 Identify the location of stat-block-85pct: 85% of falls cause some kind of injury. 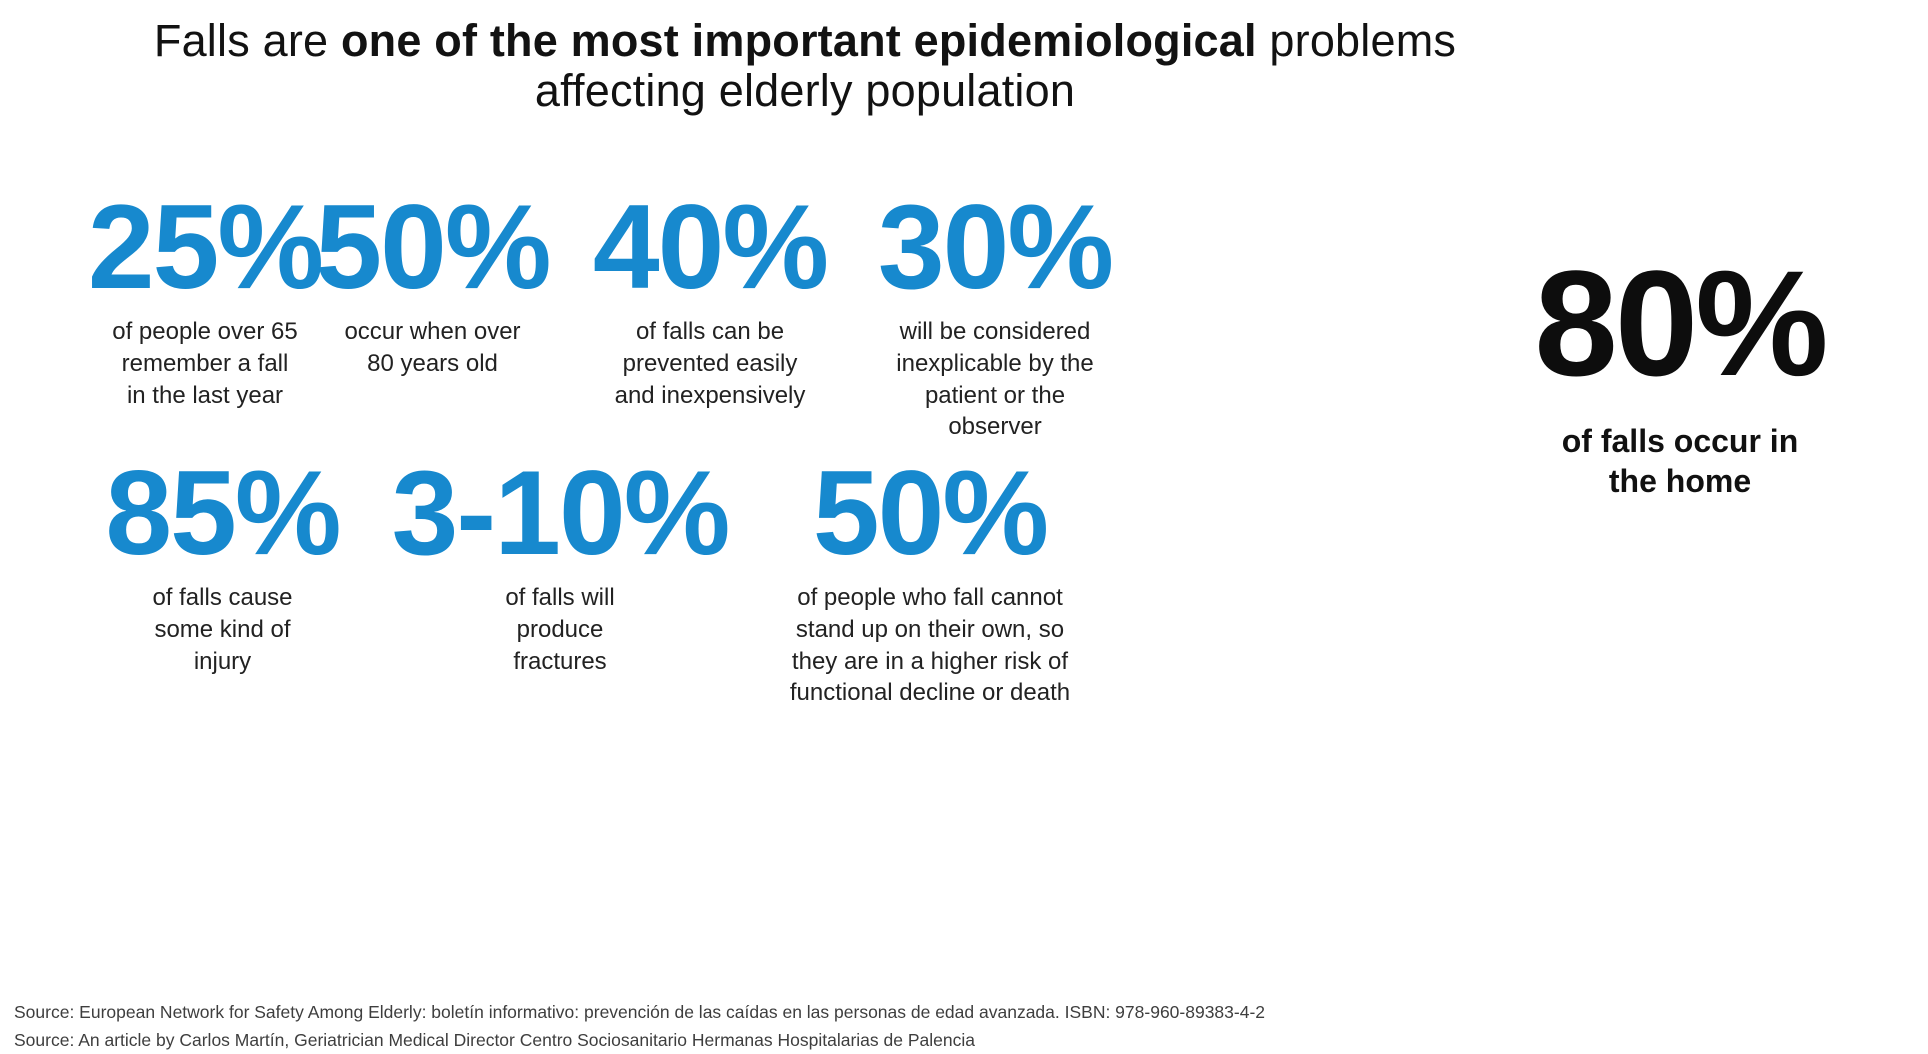
(222, 561).